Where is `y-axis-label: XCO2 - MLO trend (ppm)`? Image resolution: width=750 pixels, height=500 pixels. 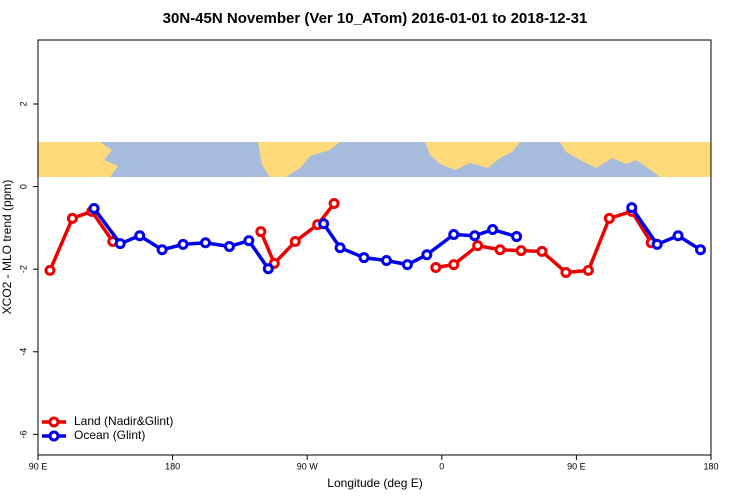 y-axis-label: XCO2 - MLO trend (ppm) is located at coordinates (7, 247).